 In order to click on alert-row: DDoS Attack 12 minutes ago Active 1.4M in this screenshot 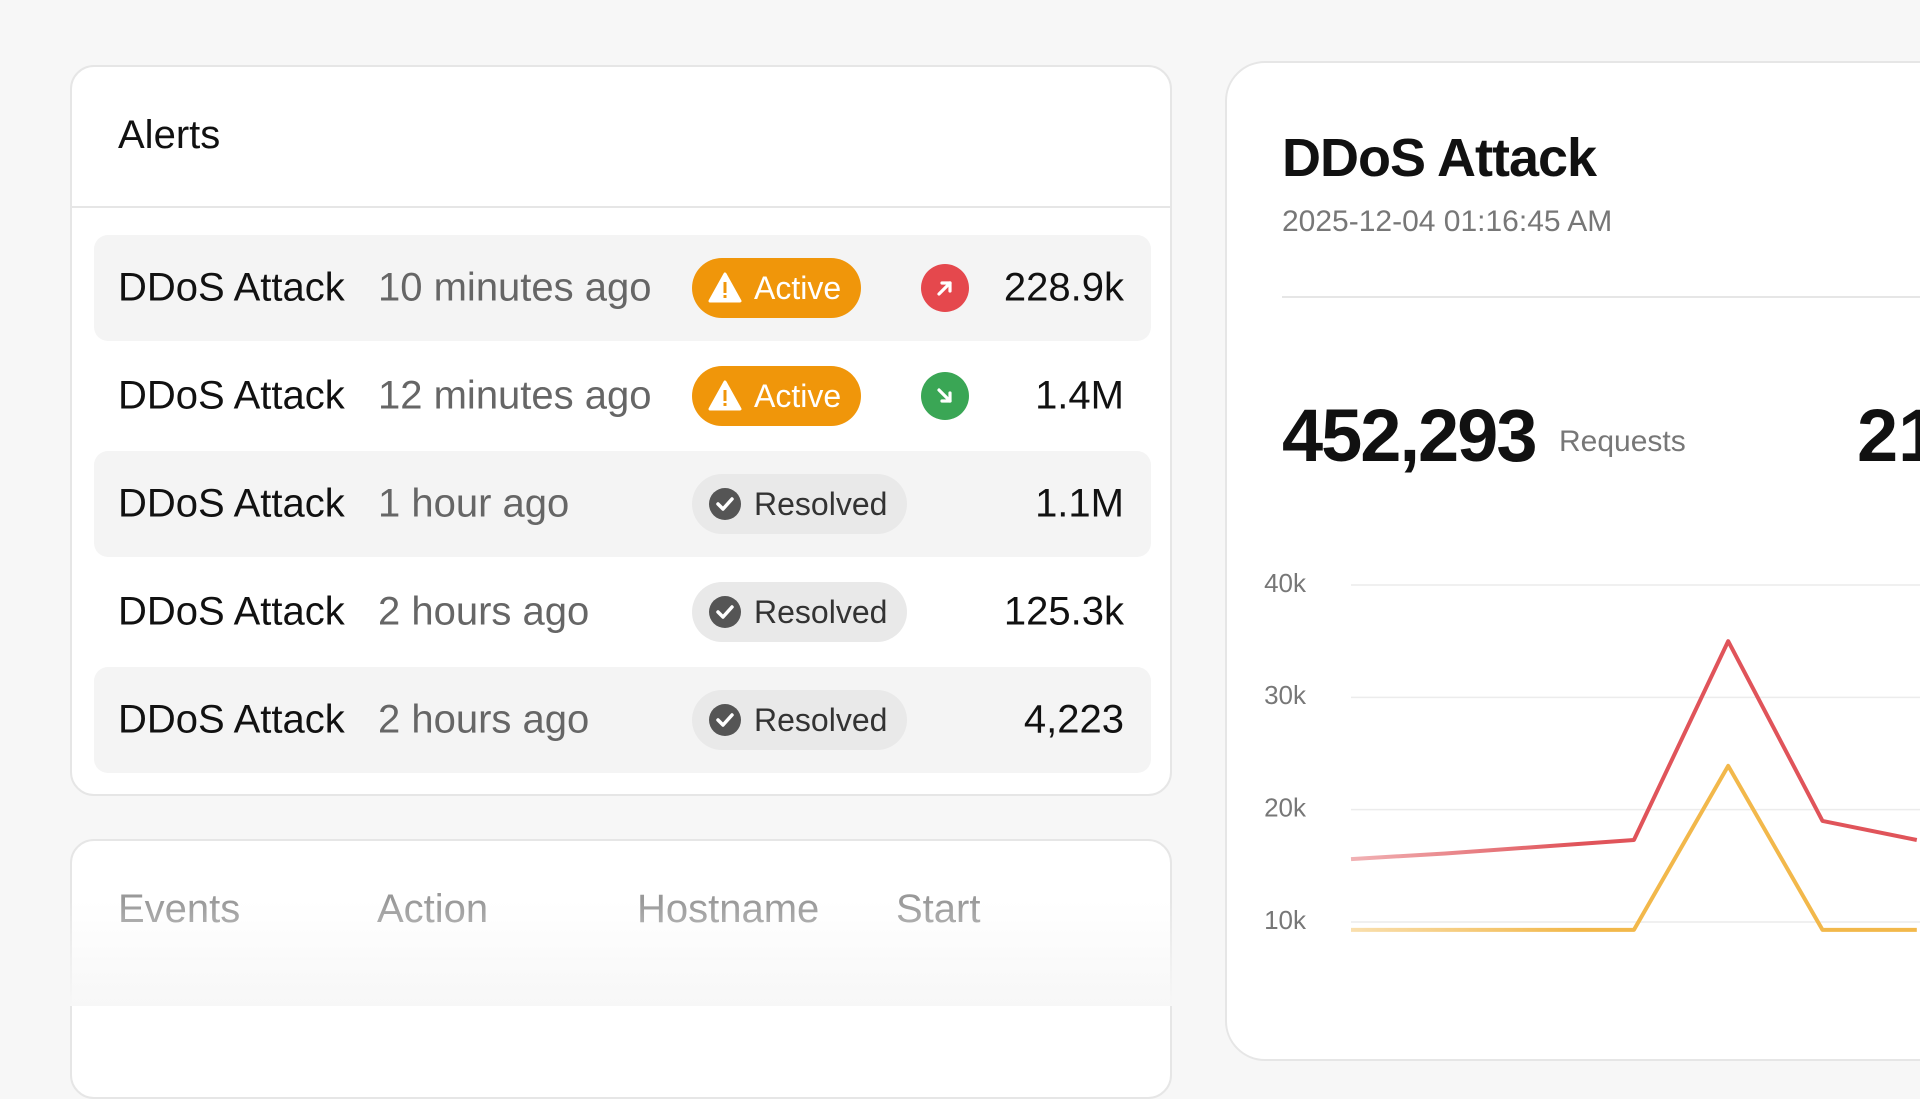, I will do `click(622, 396)`.